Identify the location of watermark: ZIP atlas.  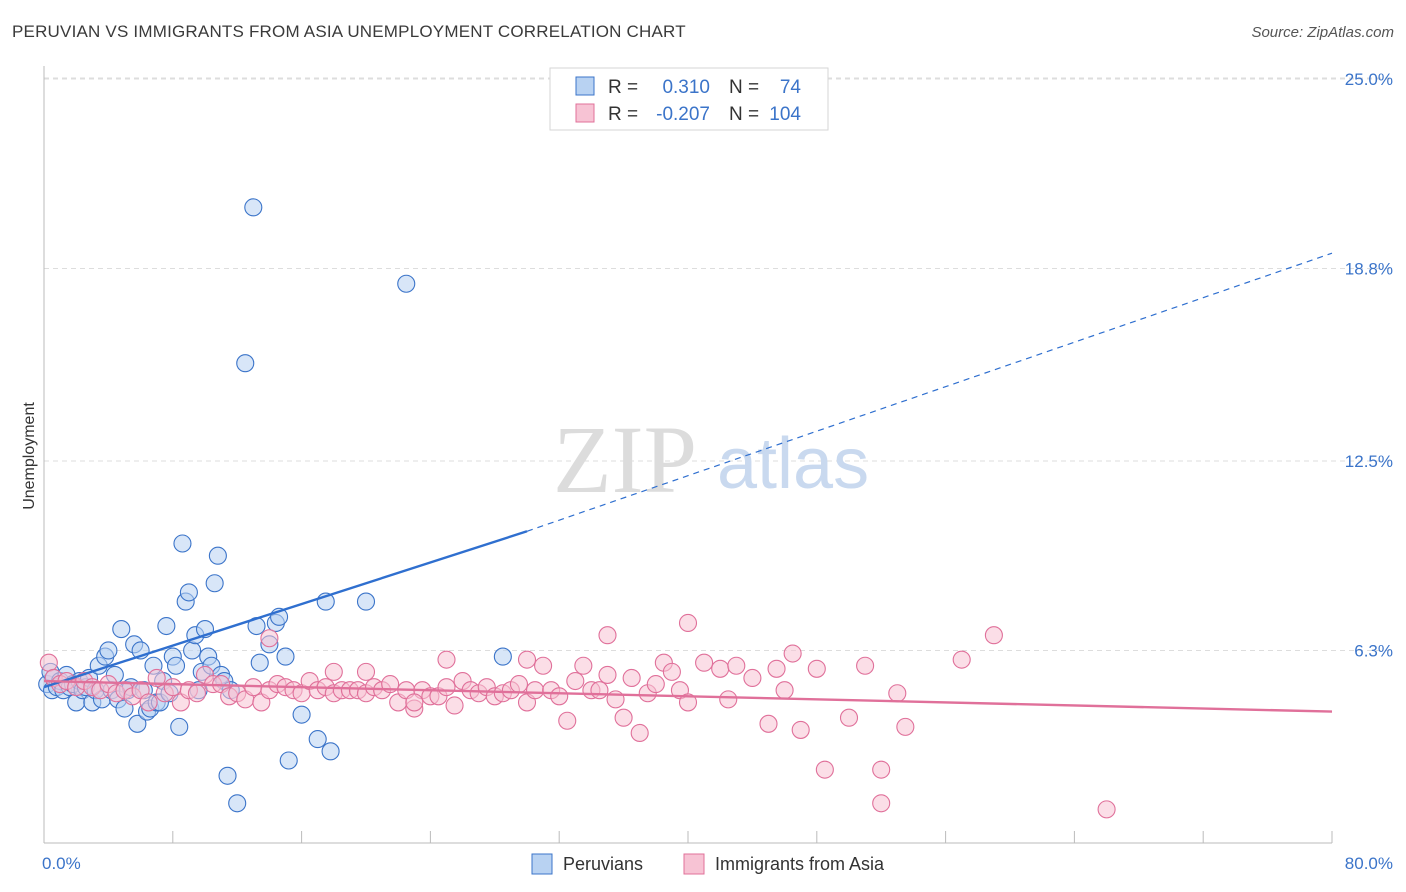
(711, 459).